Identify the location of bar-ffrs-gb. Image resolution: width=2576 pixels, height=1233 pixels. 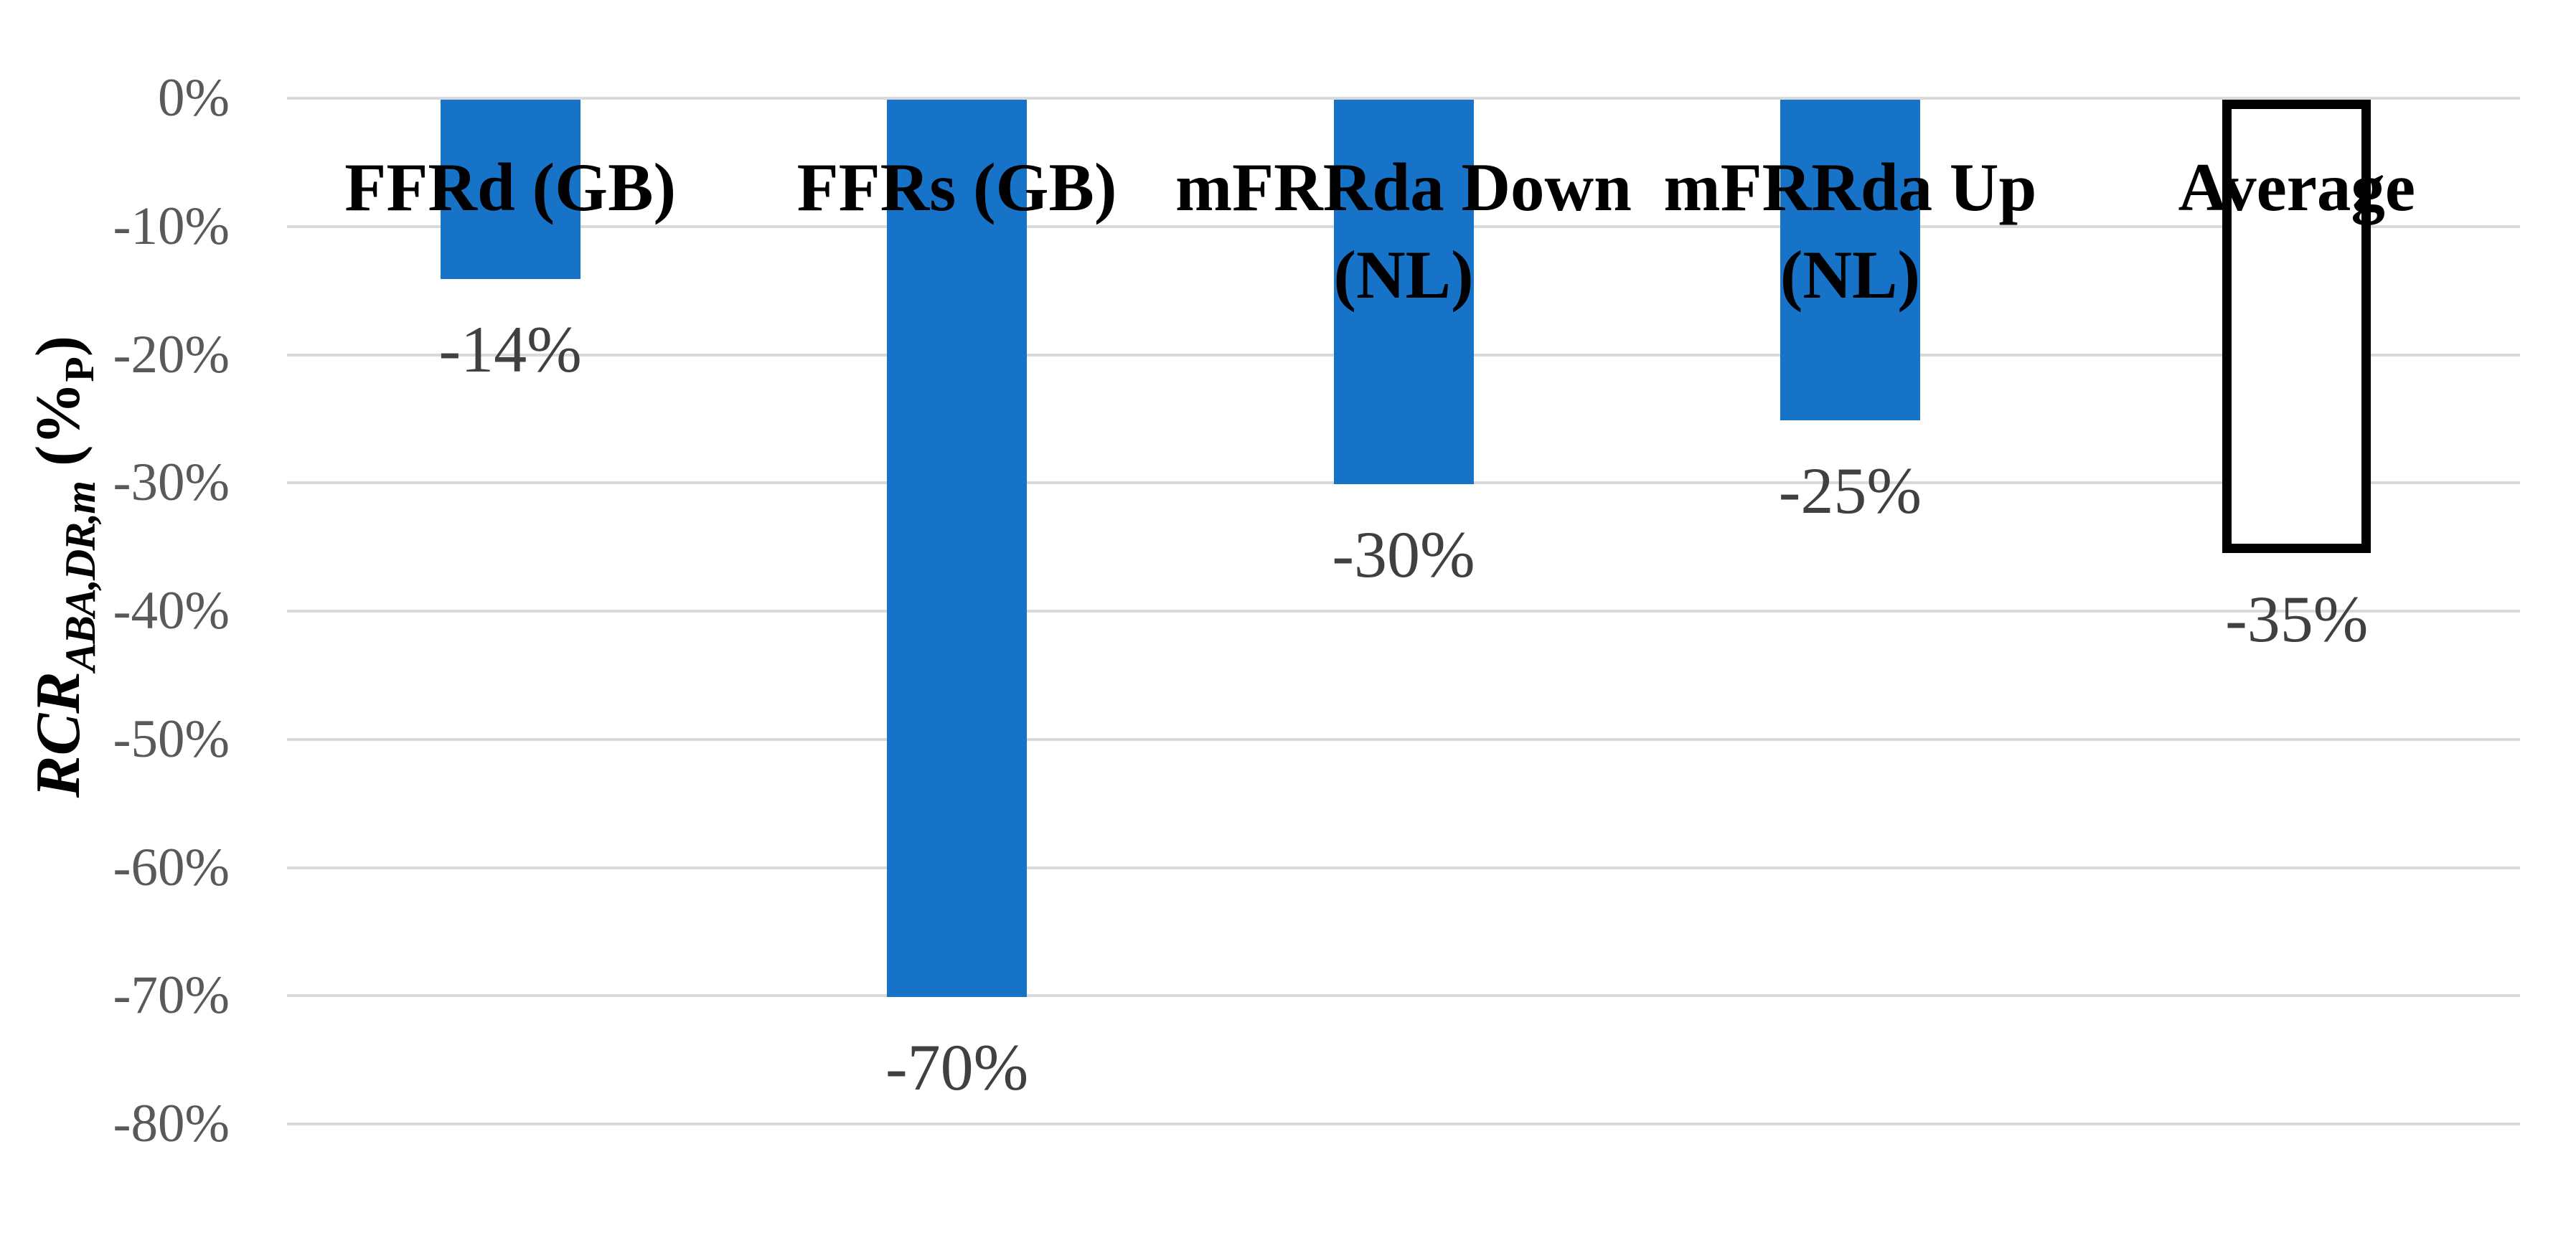
(957, 549).